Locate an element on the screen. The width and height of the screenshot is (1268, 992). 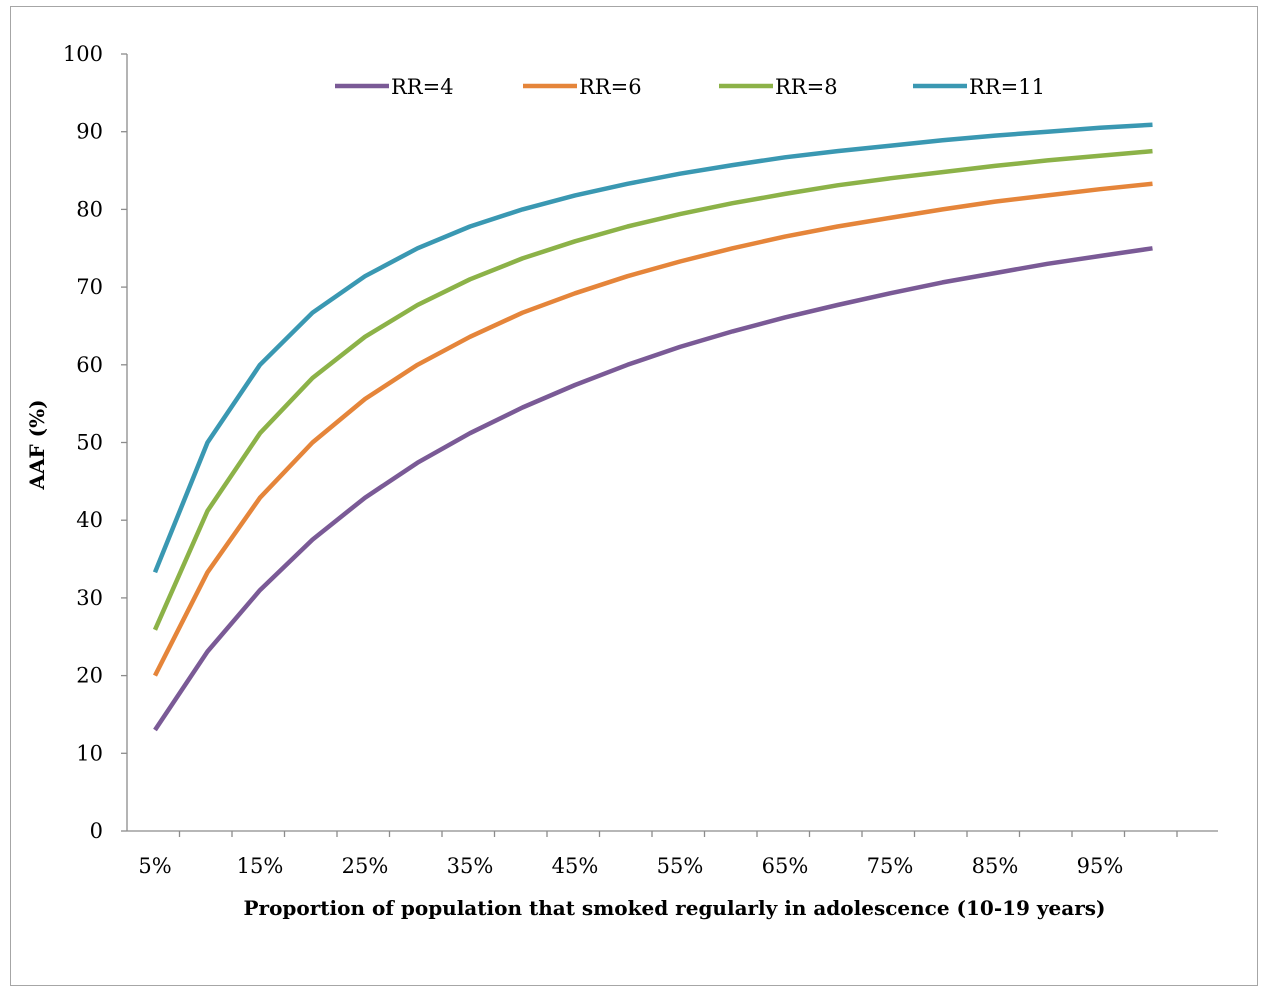
legend-label: RR=11 is located at coordinates (1007, 87).